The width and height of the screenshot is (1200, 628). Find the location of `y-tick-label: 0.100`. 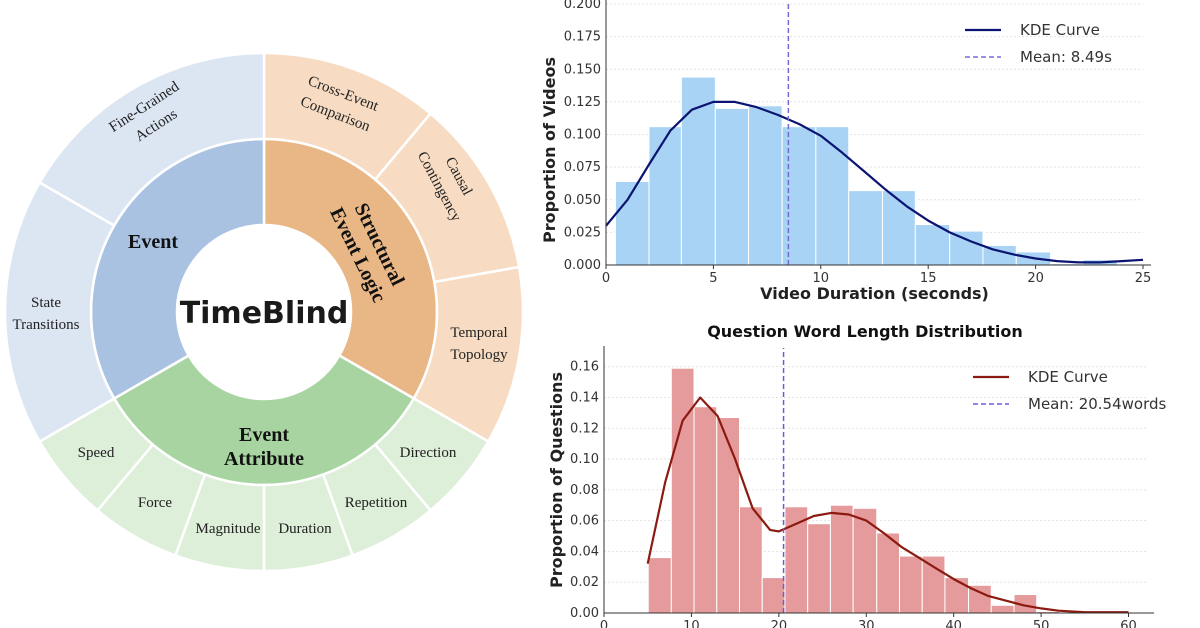

y-tick-label: 0.100 is located at coordinates (582, 135).